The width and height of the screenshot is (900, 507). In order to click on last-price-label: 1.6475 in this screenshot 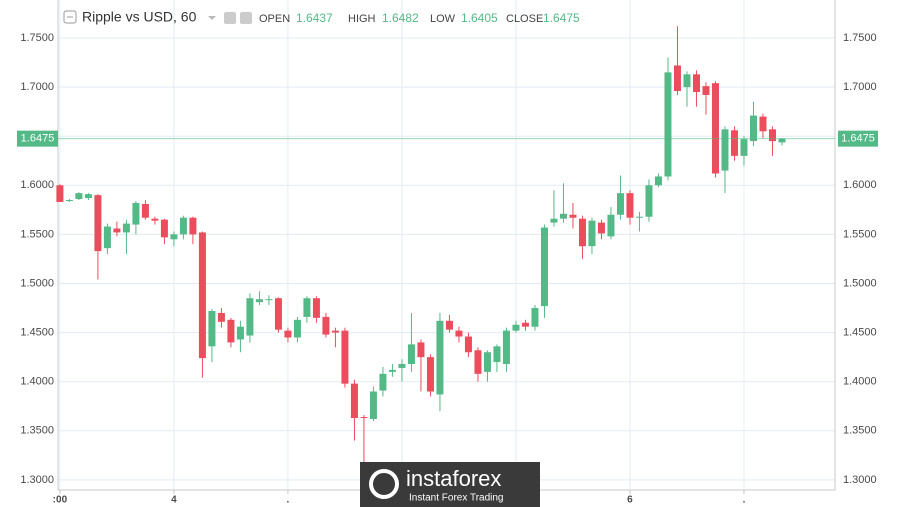, I will do `click(38, 139)`.